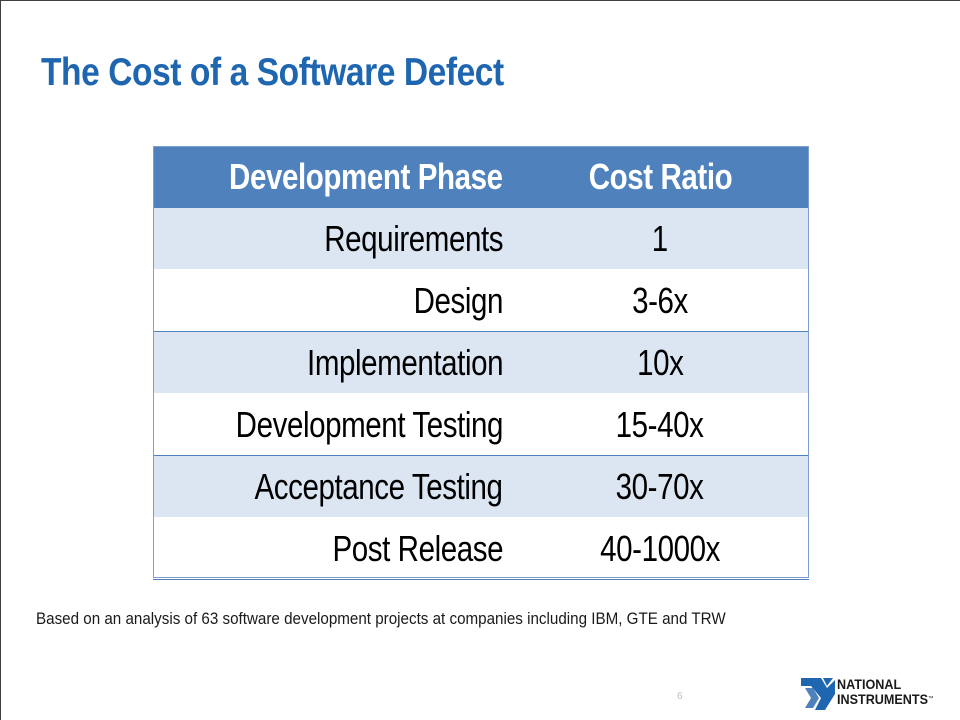 The width and height of the screenshot is (960, 720). I want to click on slide-title: The Cost of a Software Defect, so click(272, 72).